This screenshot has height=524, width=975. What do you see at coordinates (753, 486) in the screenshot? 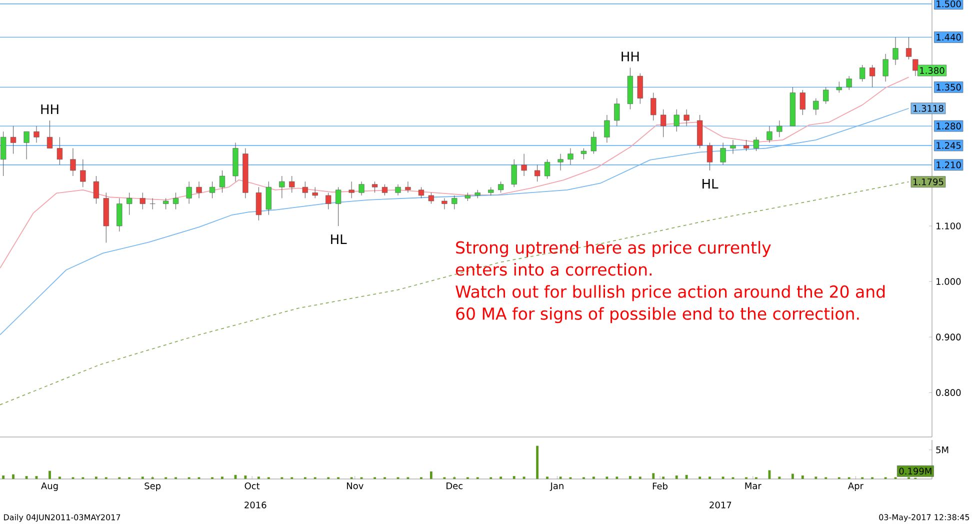
I see `x-tick-label: Mar` at bounding box center [753, 486].